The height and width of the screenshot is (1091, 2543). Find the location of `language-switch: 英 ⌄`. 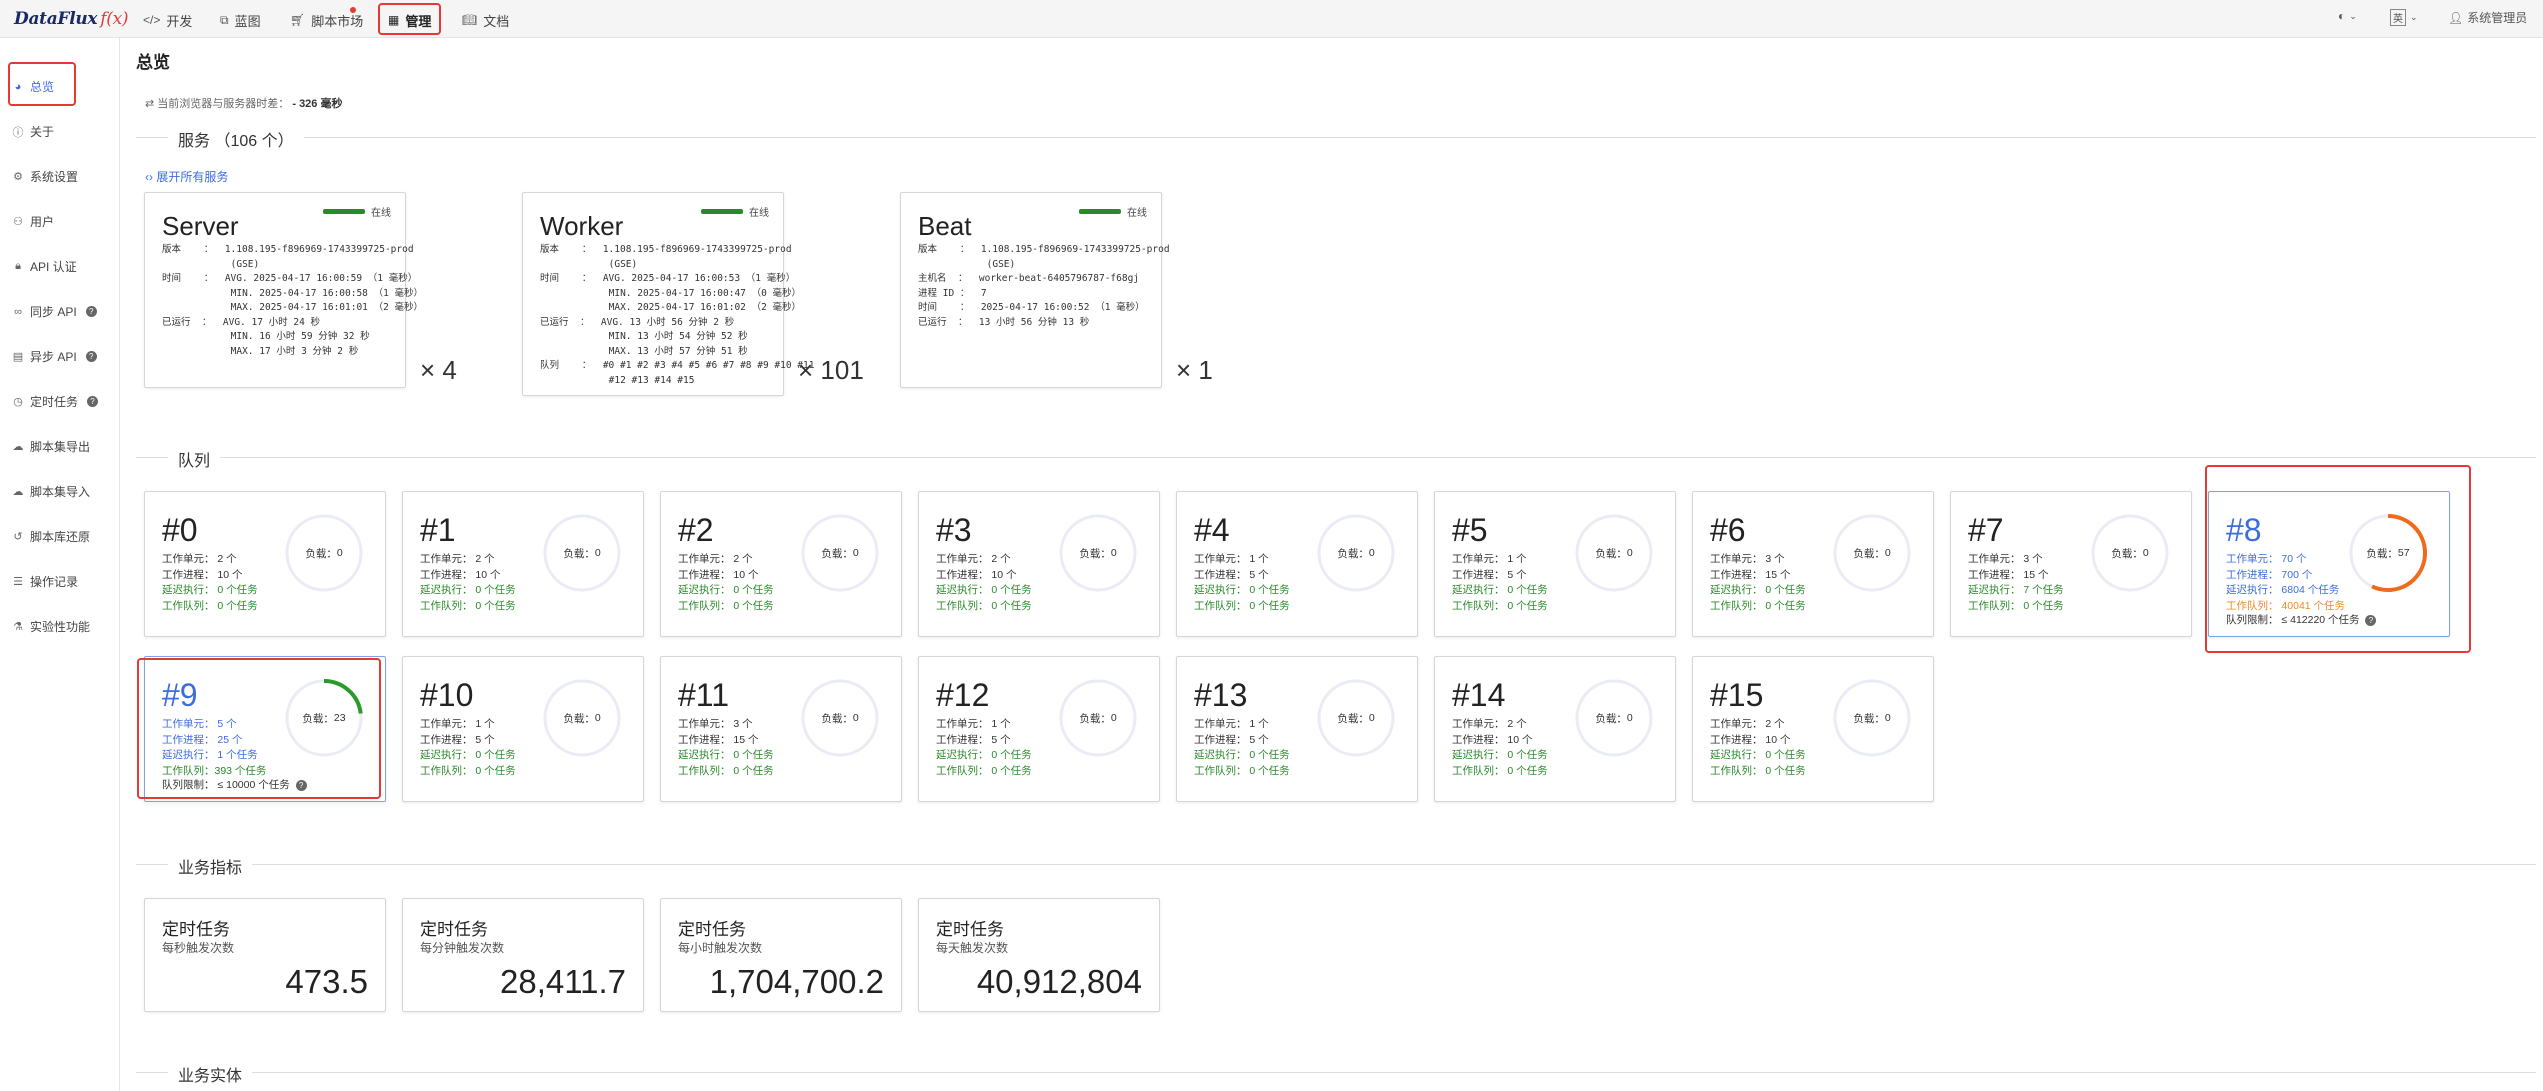

language-switch: 英 ⌄ is located at coordinates (2404, 17).